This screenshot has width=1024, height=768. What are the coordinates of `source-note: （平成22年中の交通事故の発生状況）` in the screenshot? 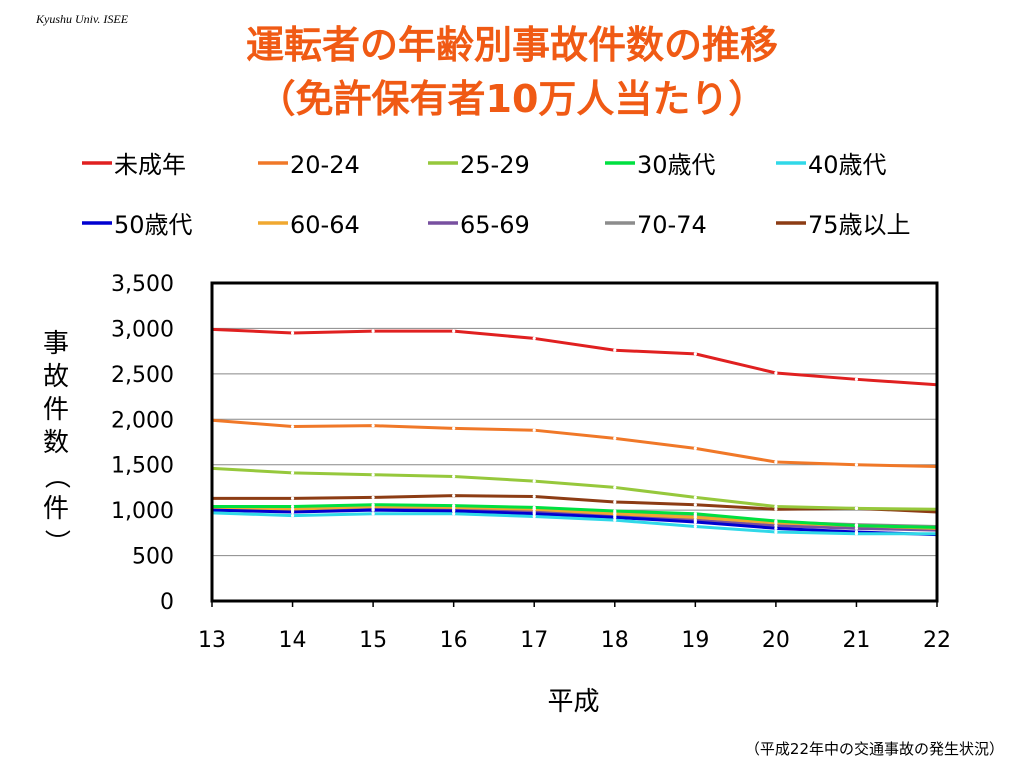 It's located at (874, 749).